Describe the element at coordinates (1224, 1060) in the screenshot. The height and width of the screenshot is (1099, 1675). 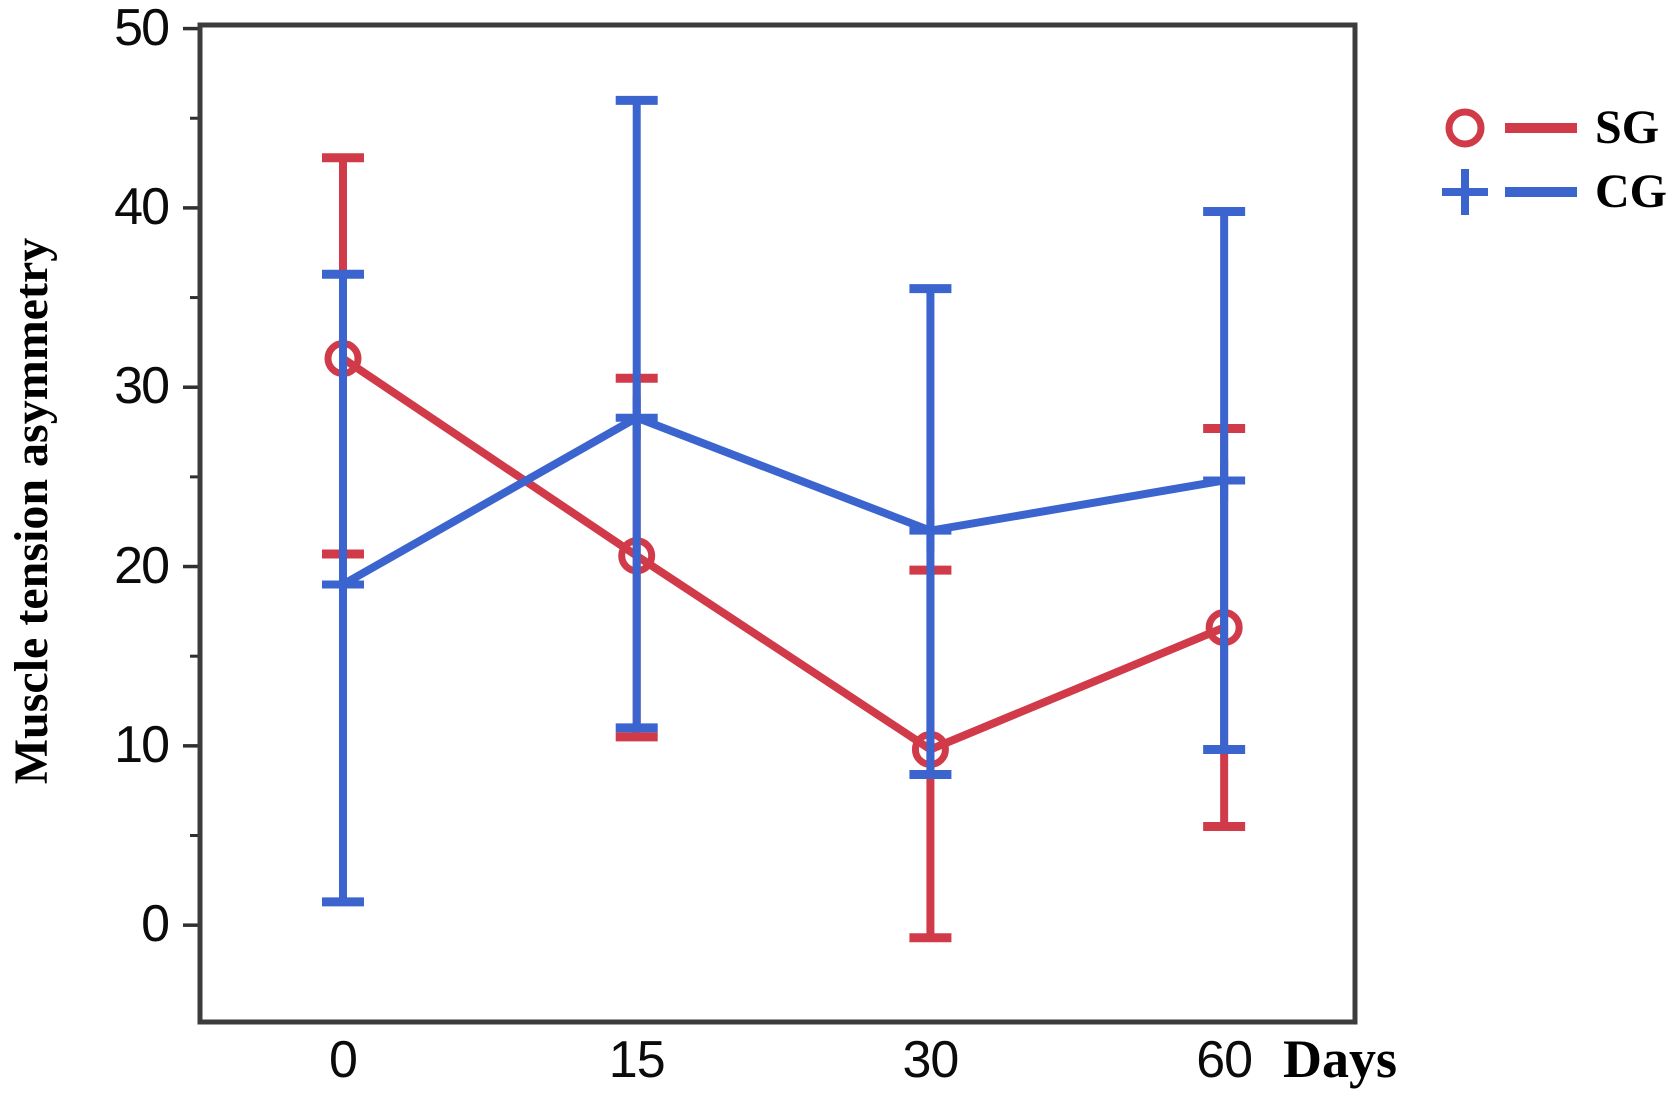
I see `x-tick-label-60: 60` at that location.